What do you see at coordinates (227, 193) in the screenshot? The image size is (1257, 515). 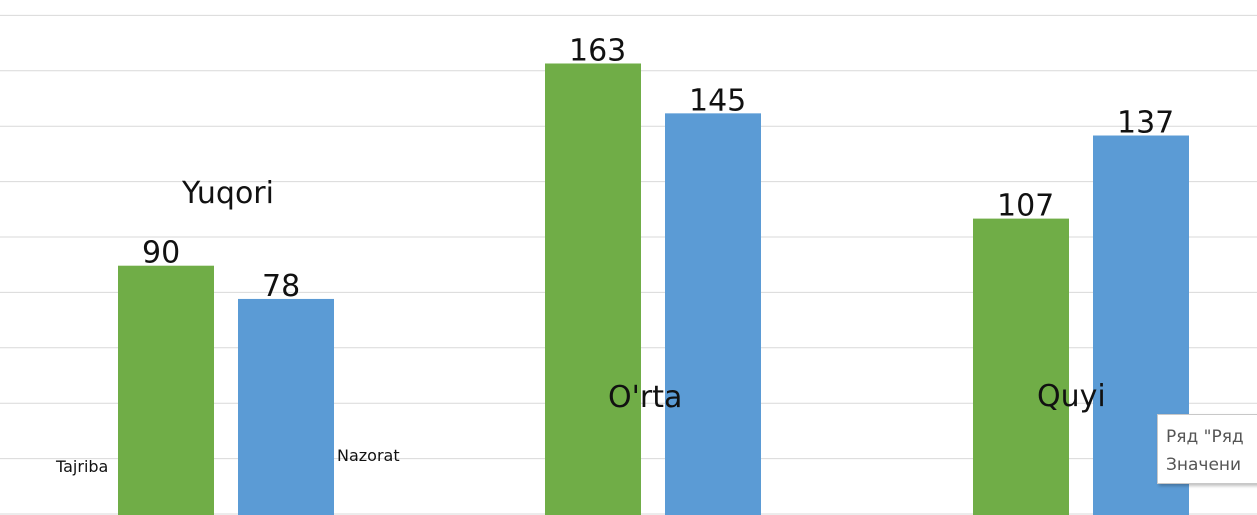 I see `category-label: Yuqori` at bounding box center [227, 193].